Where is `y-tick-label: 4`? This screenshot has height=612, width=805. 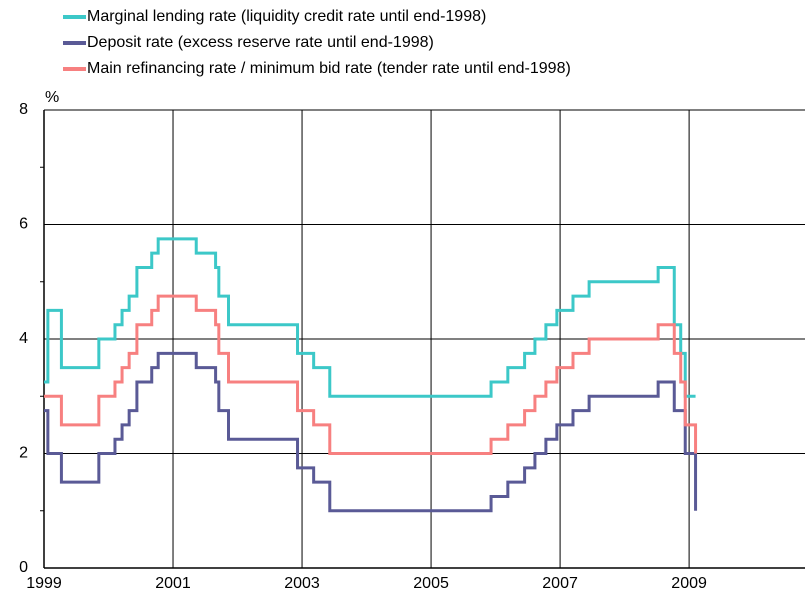 y-tick-label: 4 is located at coordinates (23, 338).